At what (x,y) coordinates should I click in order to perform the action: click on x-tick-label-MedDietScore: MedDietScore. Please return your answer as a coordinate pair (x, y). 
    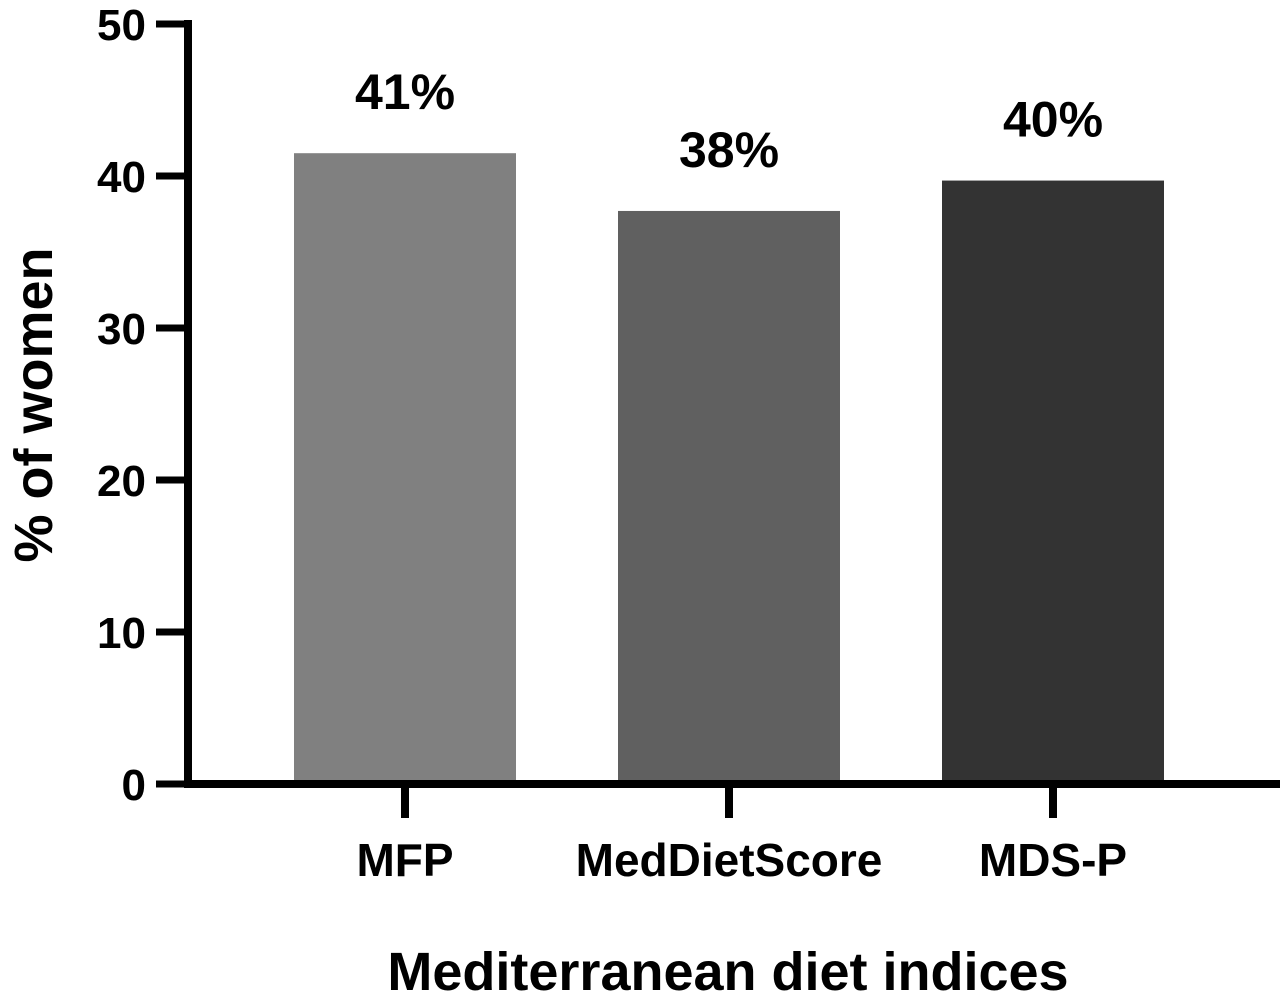
    Looking at the image, I should click on (729, 860).